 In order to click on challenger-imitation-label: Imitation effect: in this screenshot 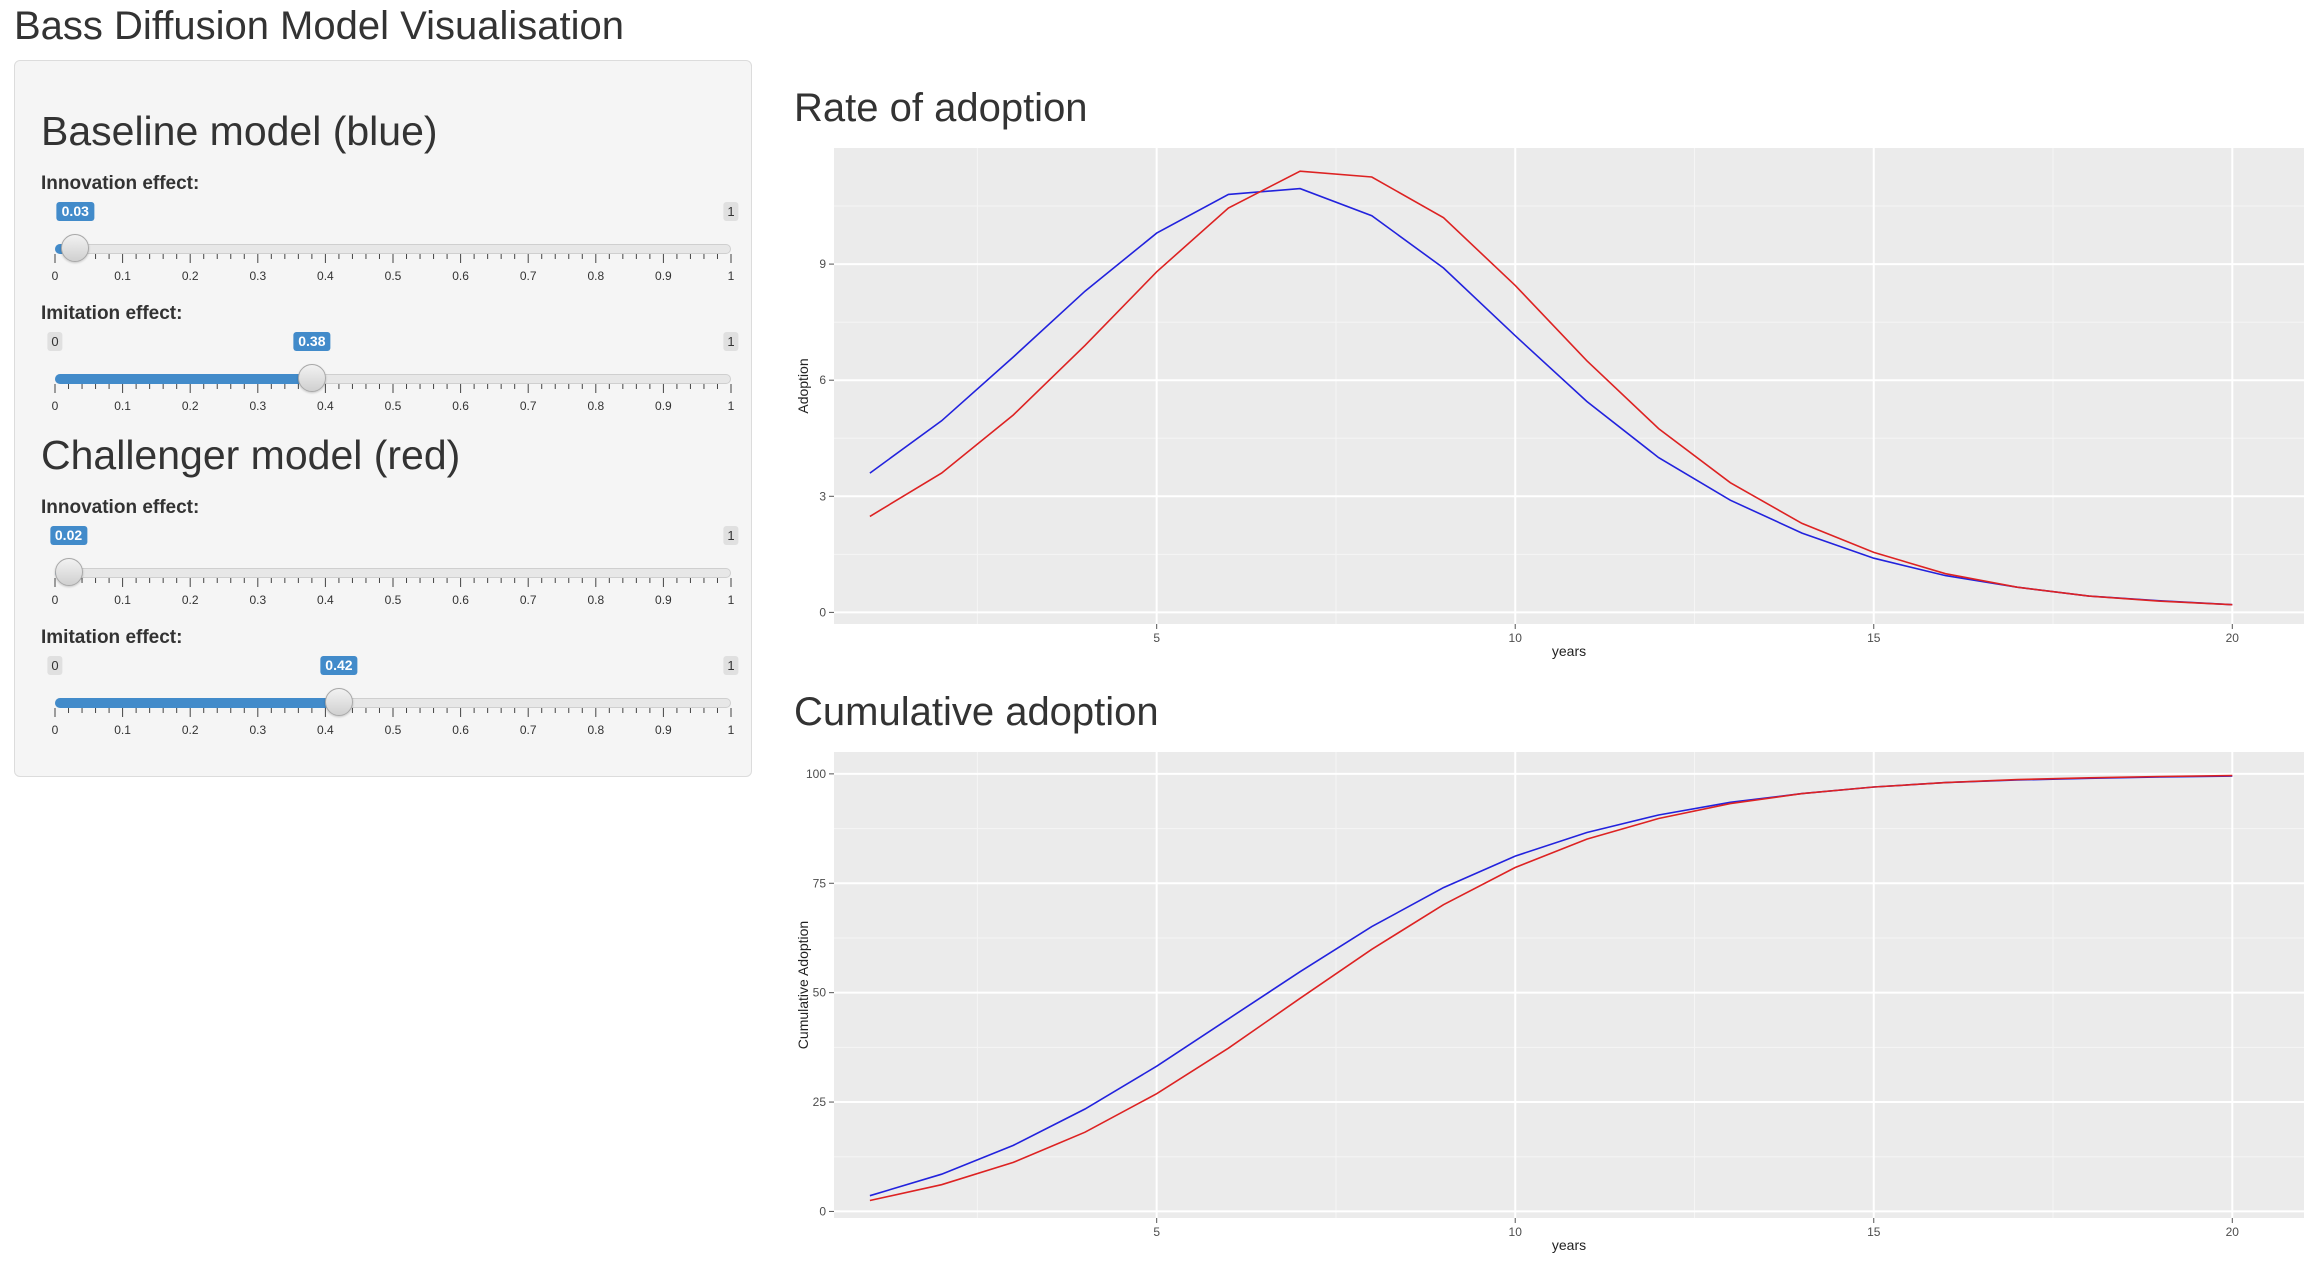, I will do `click(112, 637)`.